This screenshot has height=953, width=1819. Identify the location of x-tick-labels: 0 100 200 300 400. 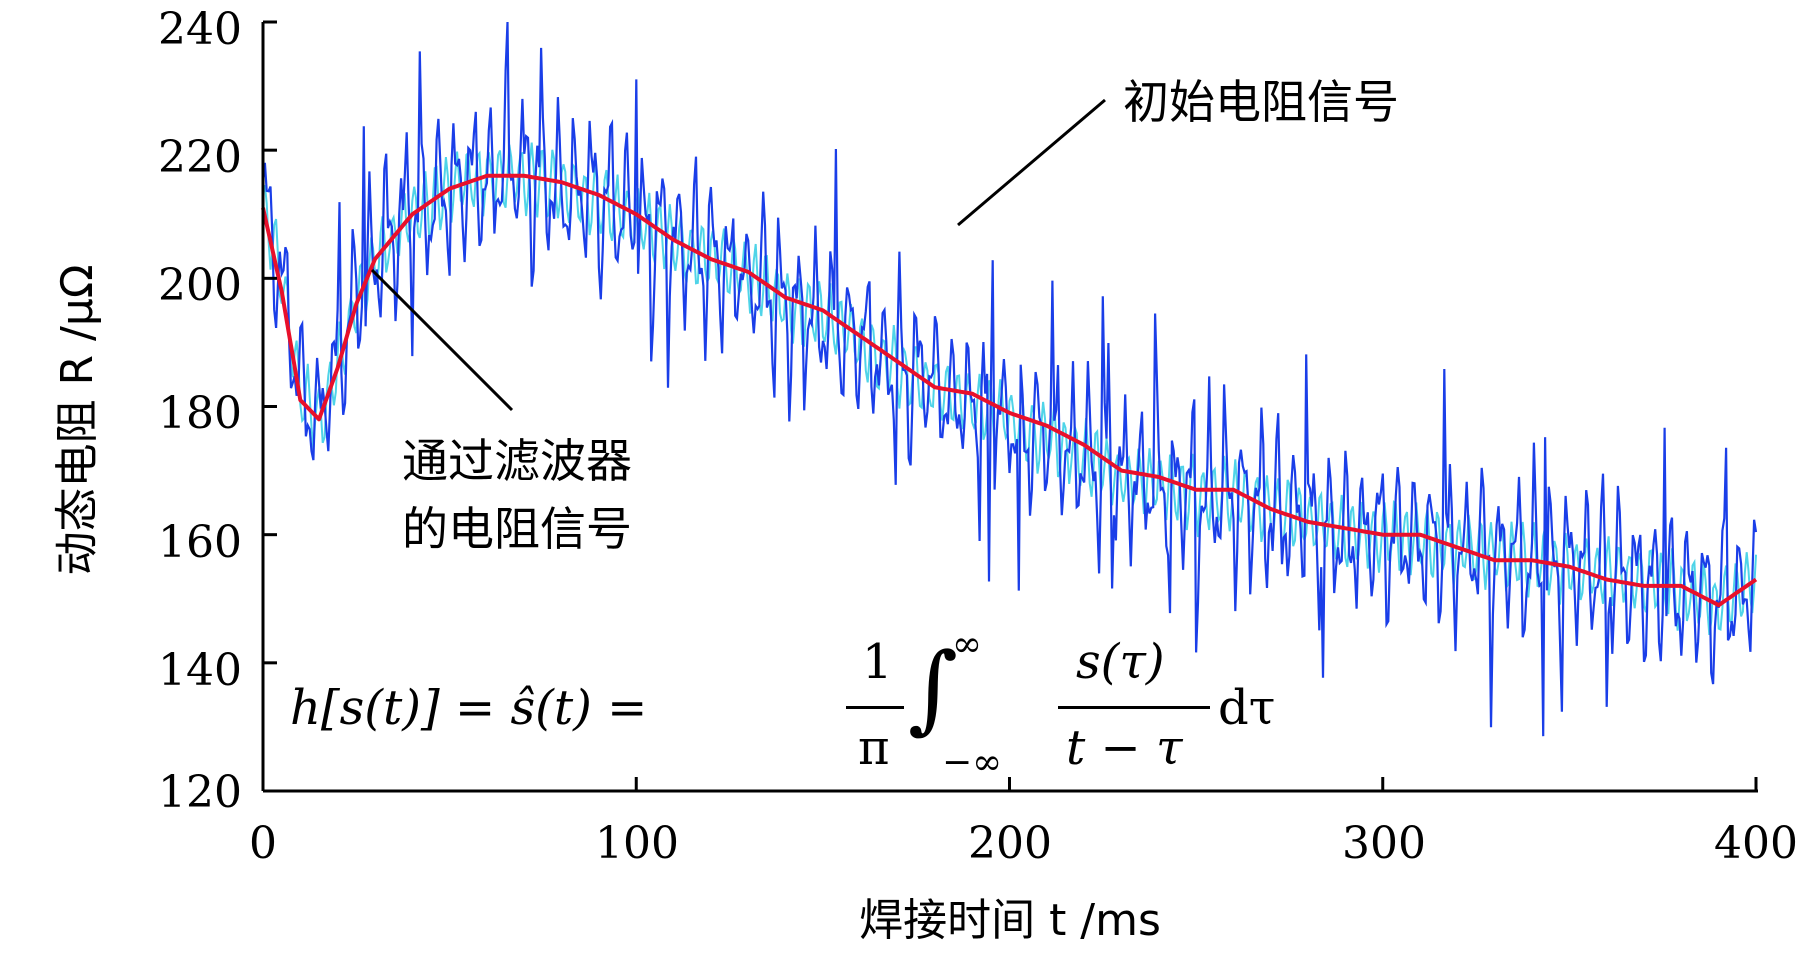
(1023, 843).